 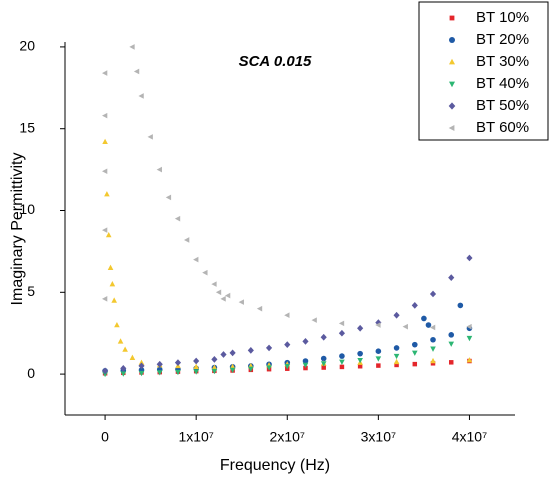 What do you see at coordinates (27, 46) in the screenshot?
I see `y-tick-label: 20` at bounding box center [27, 46].